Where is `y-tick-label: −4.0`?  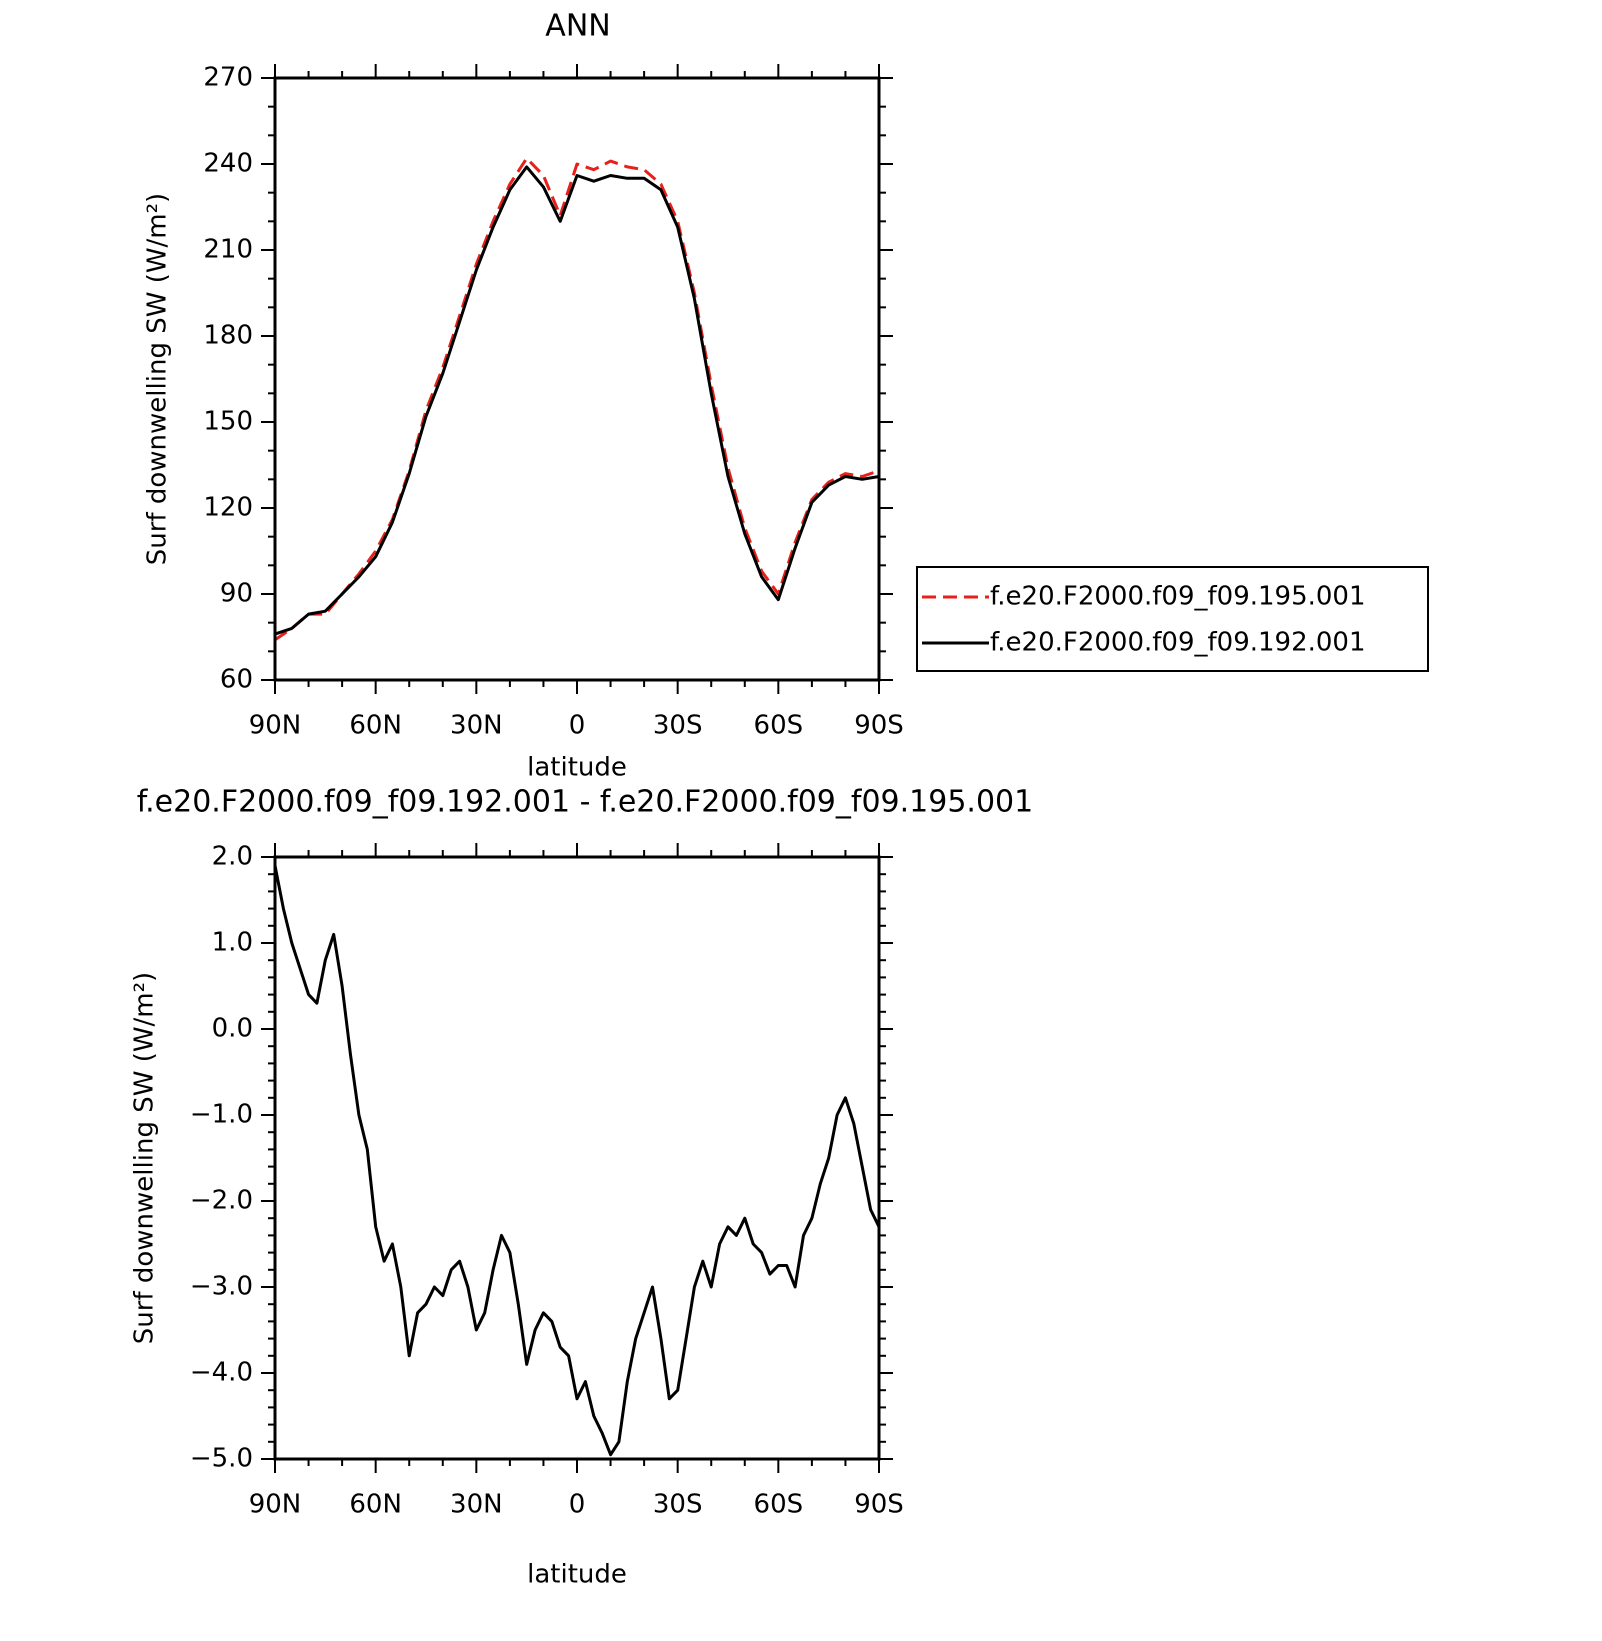 y-tick-label: −4.0 is located at coordinates (221, 1373).